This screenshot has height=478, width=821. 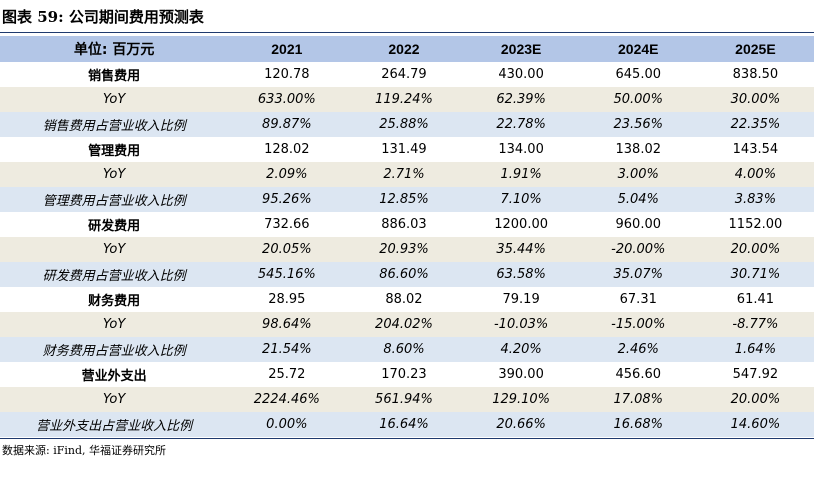 I want to click on value-cell: 138.02, so click(x=638, y=149).